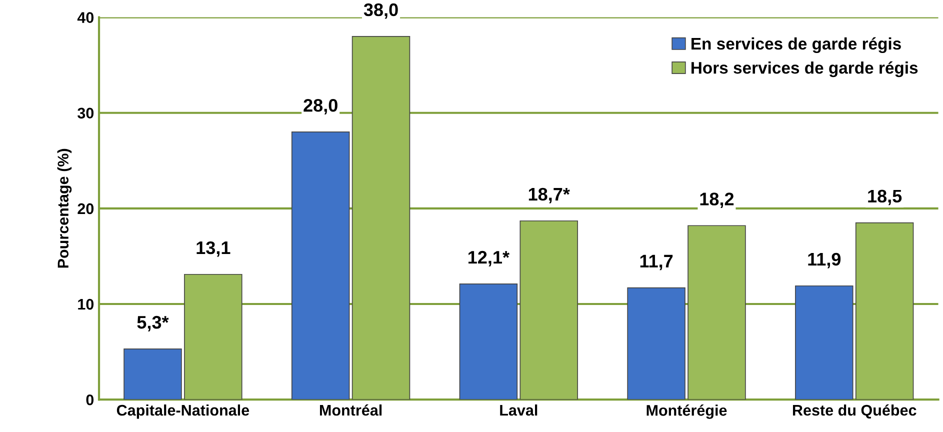 The width and height of the screenshot is (943, 432). I want to click on y-tick-label: 20, so click(86, 208).